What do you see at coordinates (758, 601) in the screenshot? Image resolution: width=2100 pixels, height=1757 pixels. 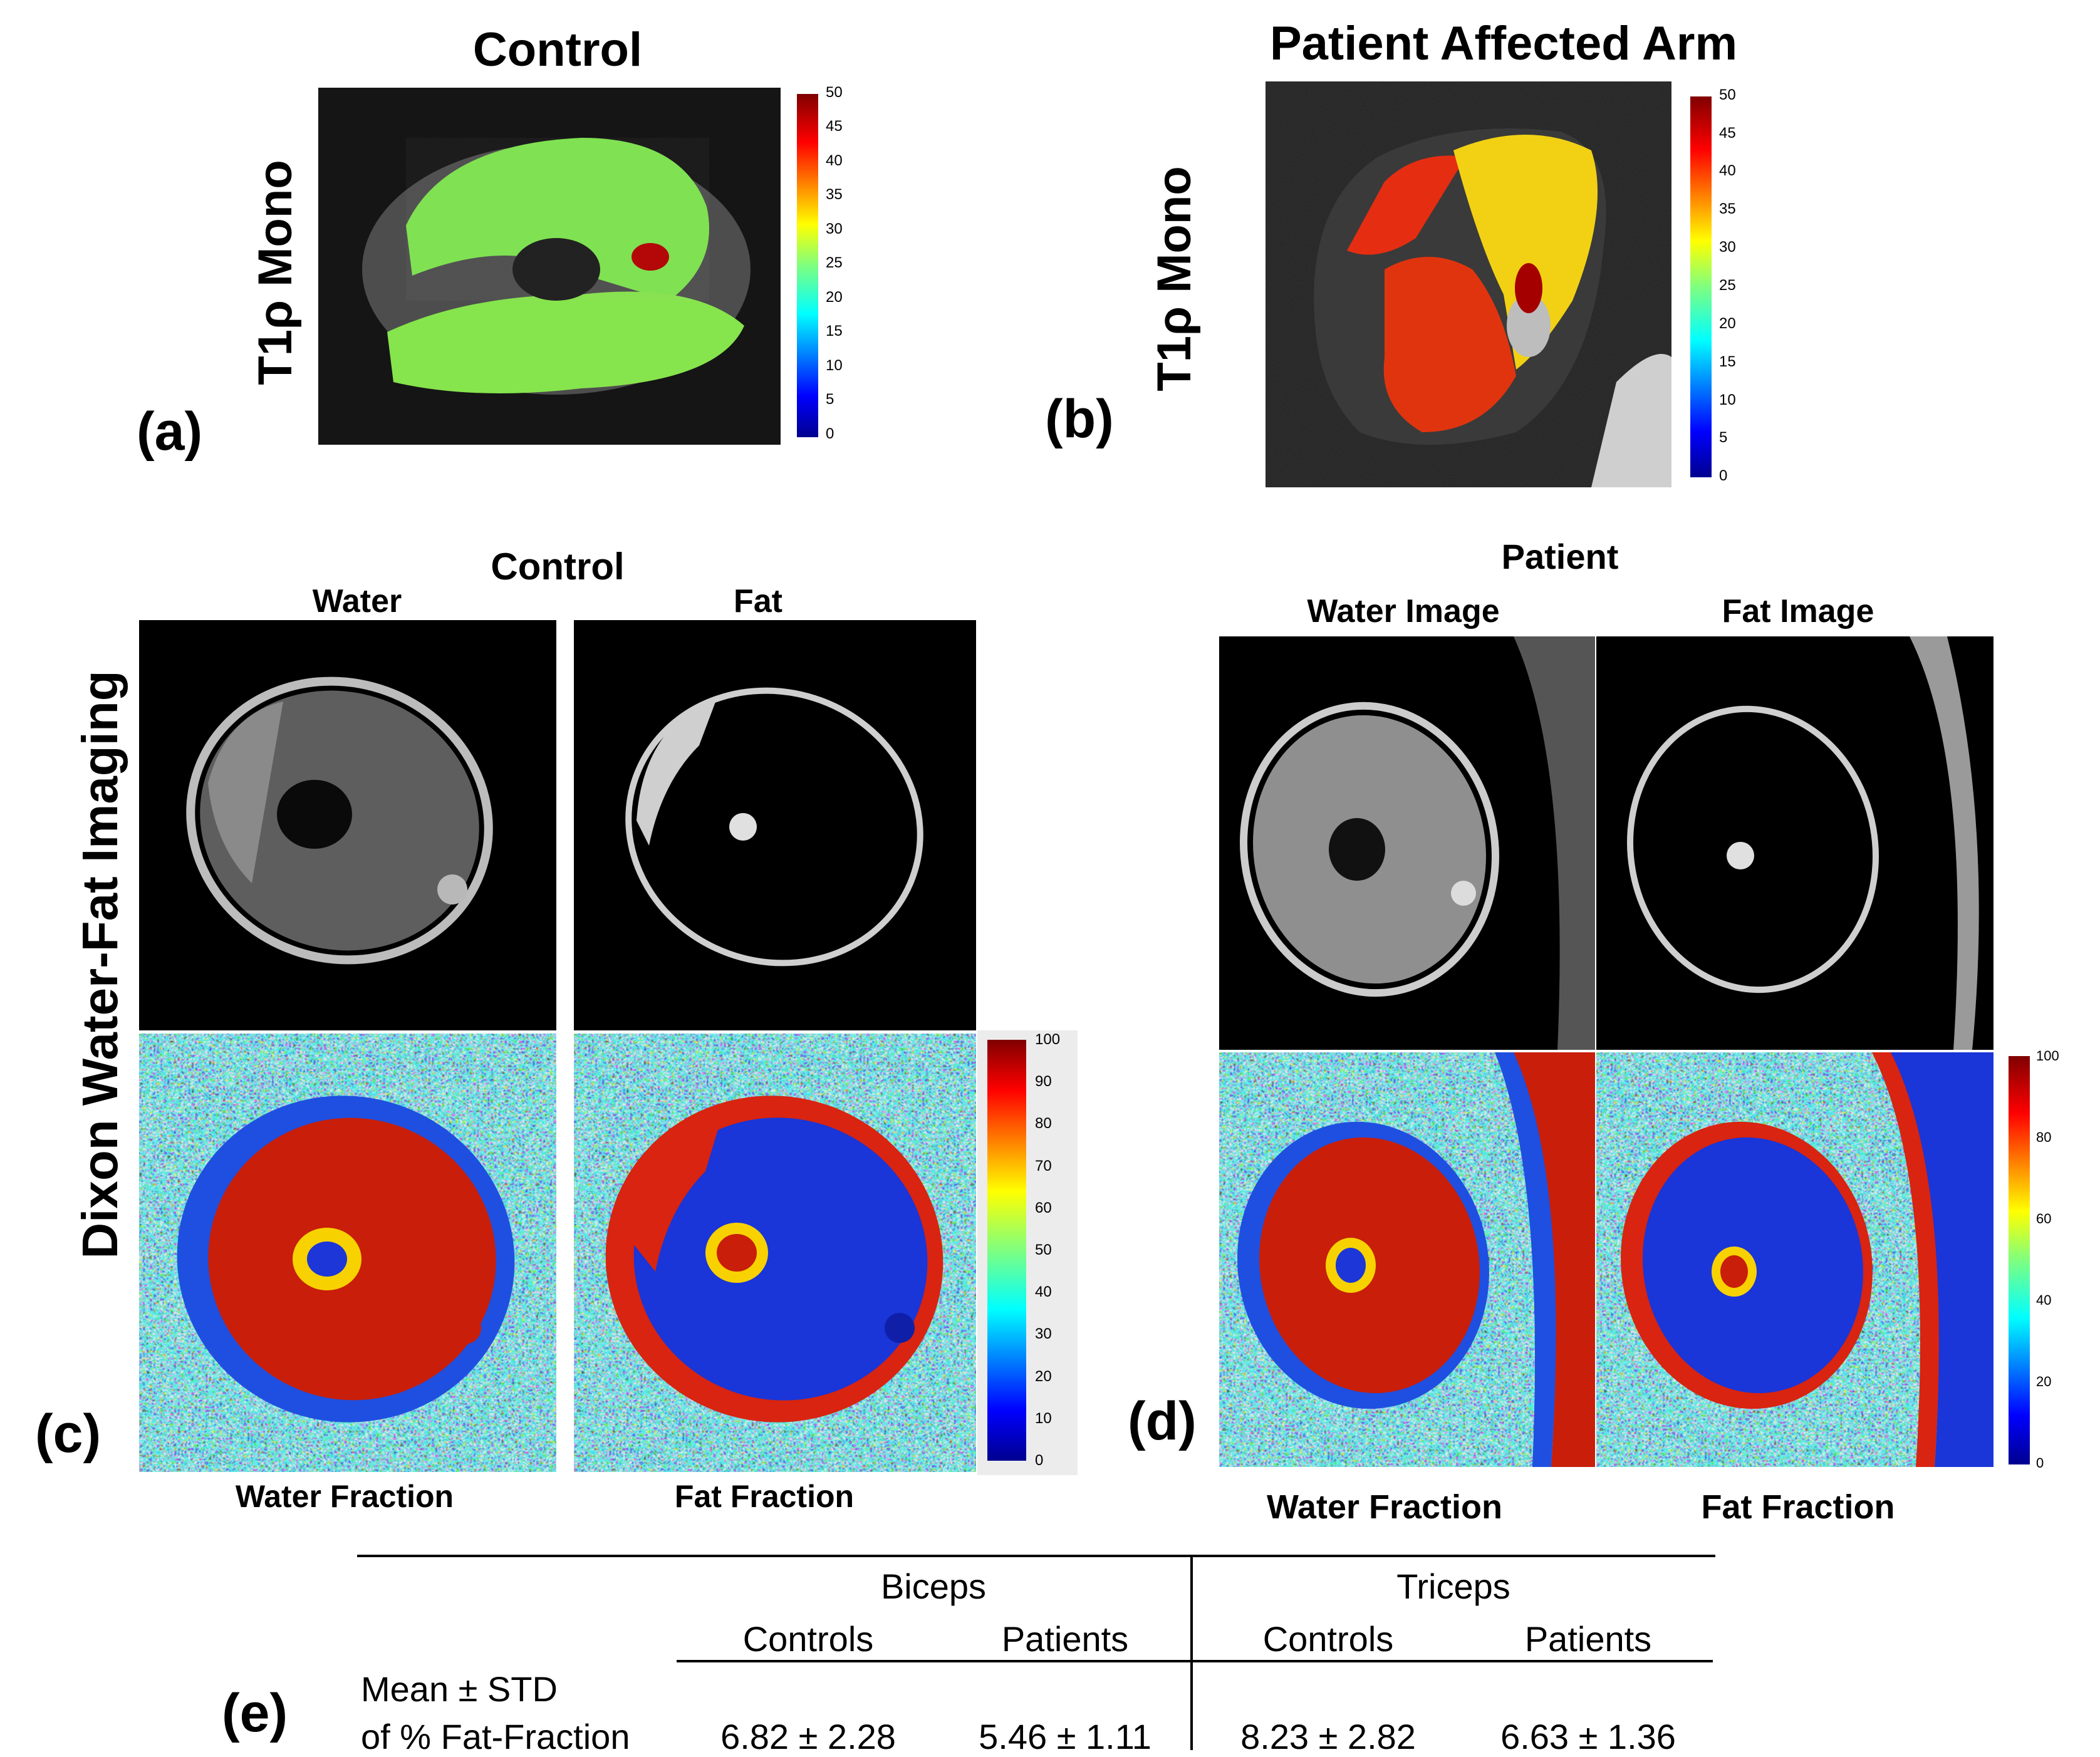 I see `panel-c-top-right-label: Fat` at bounding box center [758, 601].